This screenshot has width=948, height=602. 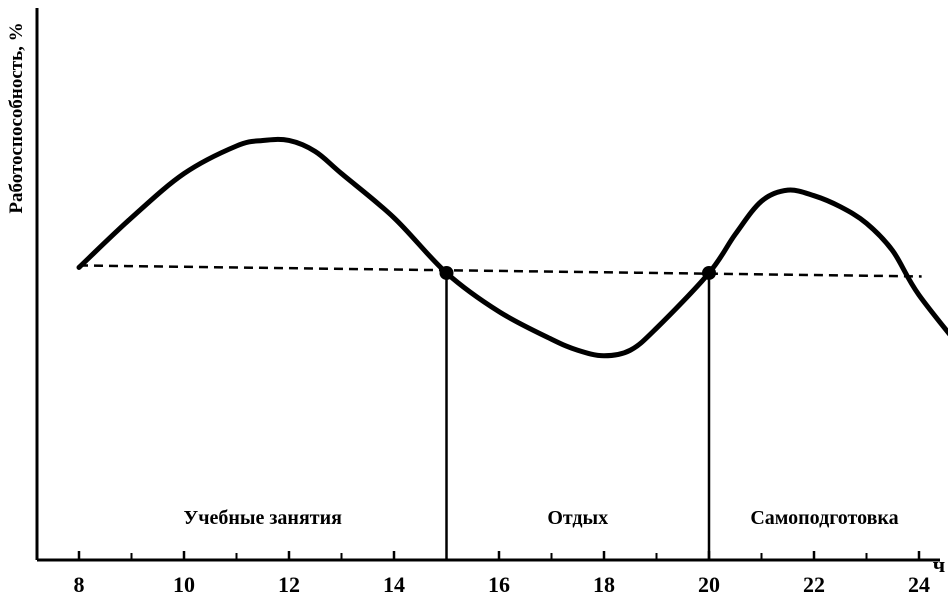 What do you see at coordinates (577, 272) in the screenshot?
I see `markers-group` at bounding box center [577, 272].